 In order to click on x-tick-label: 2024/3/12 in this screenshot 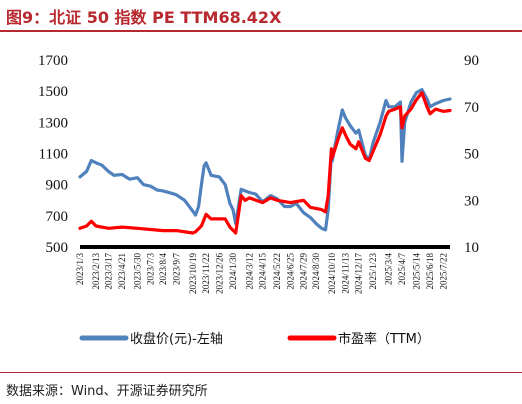, I will do `click(249, 271)`.